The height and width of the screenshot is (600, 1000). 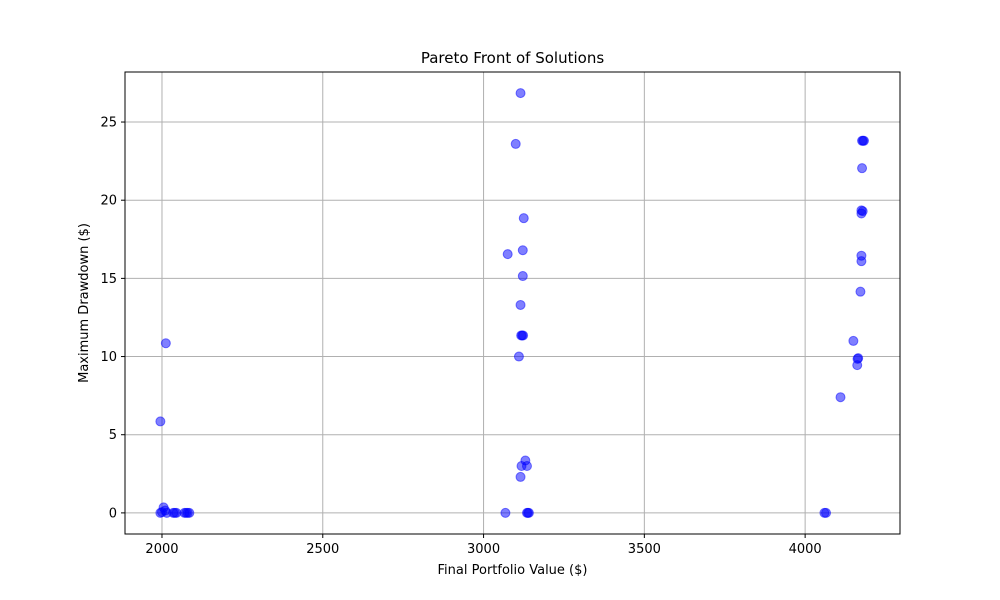 What do you see at coordinates (108, 123) in the screenshot?
I see `y-tick-label: 25` at bounding box center [108, 123].